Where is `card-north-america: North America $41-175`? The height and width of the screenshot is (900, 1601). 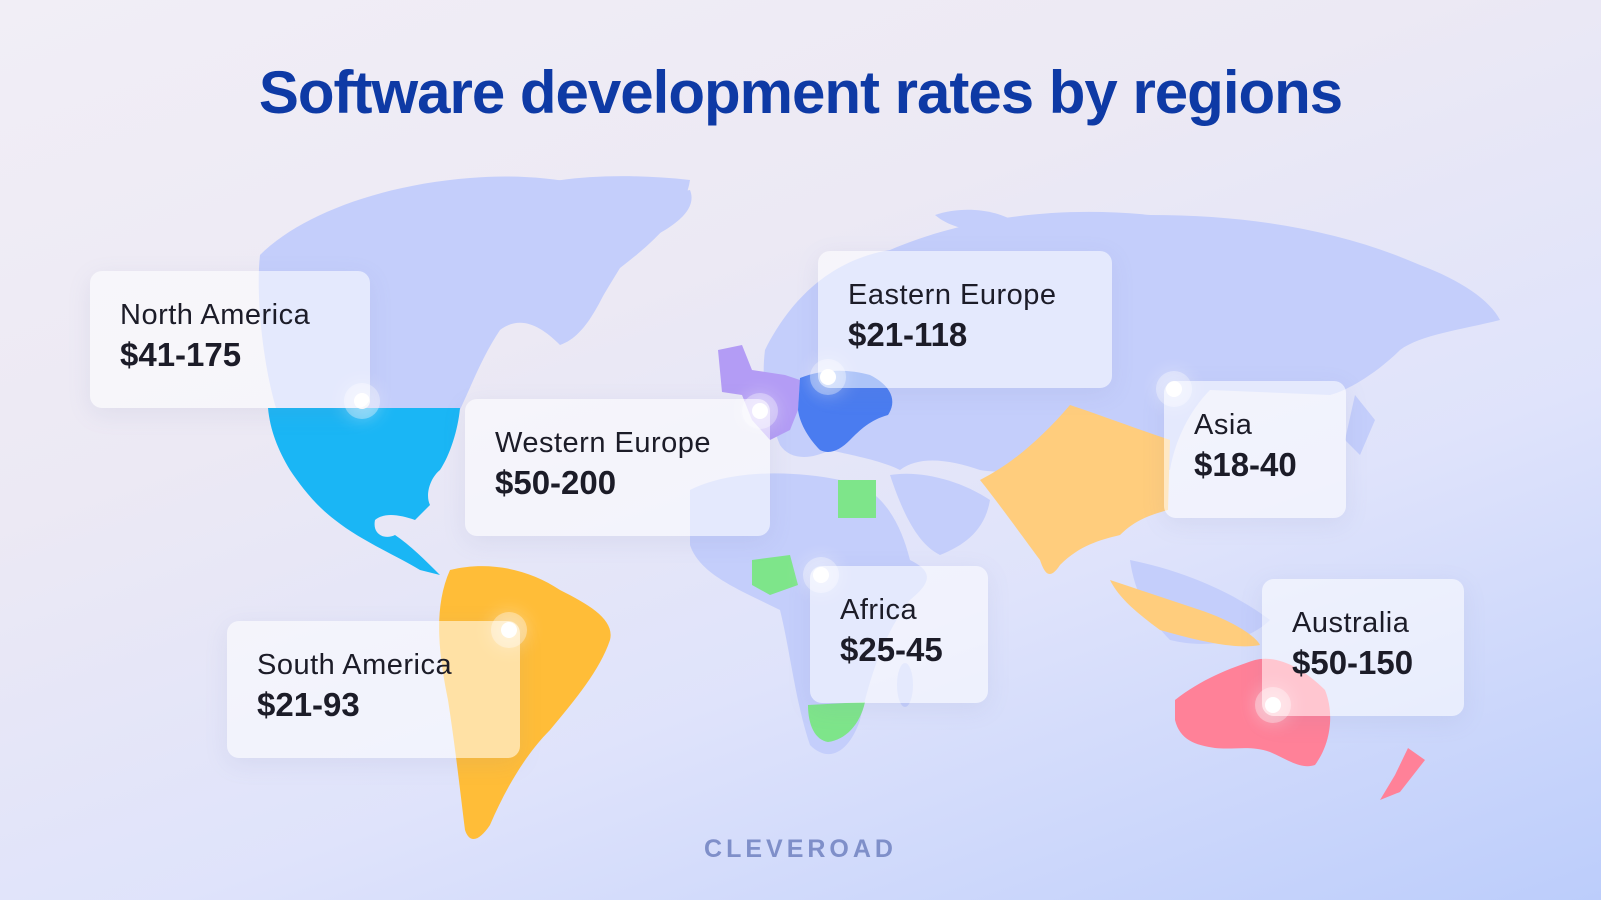
card-north-america: North America $41-175 is located at coordinates (230, 339).